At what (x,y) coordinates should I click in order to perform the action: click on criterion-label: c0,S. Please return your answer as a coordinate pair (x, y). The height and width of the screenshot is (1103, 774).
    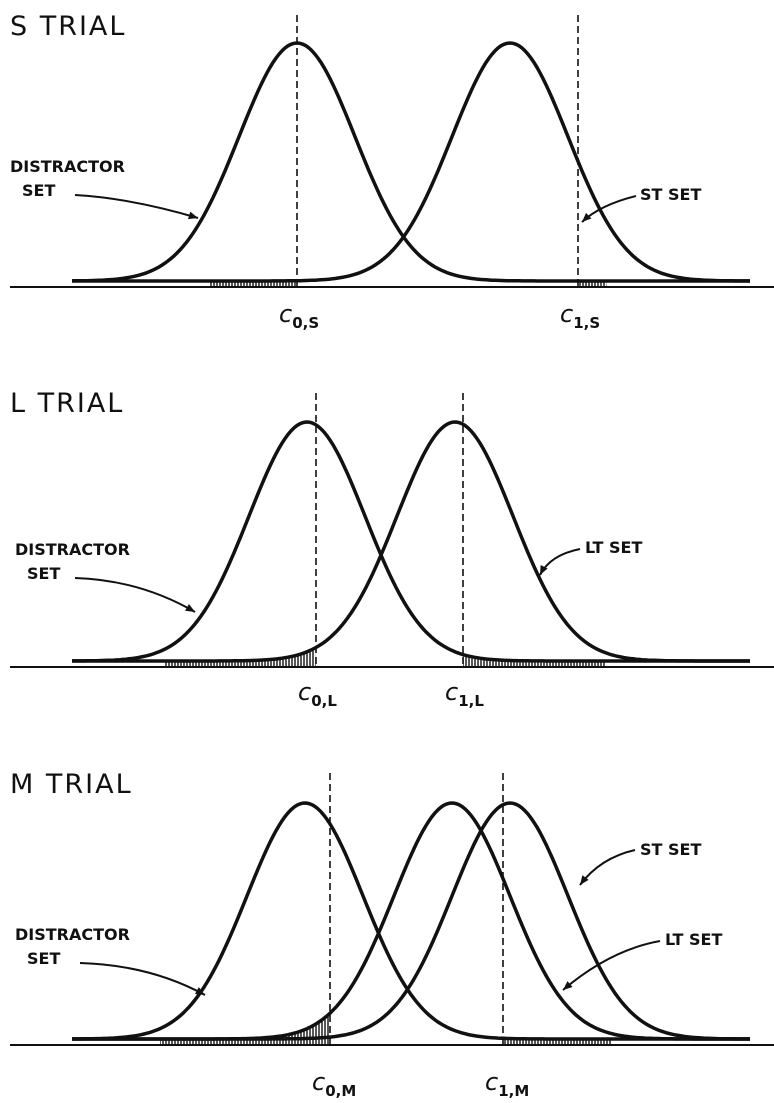
    Looking at the image, I should click on (299, 316).